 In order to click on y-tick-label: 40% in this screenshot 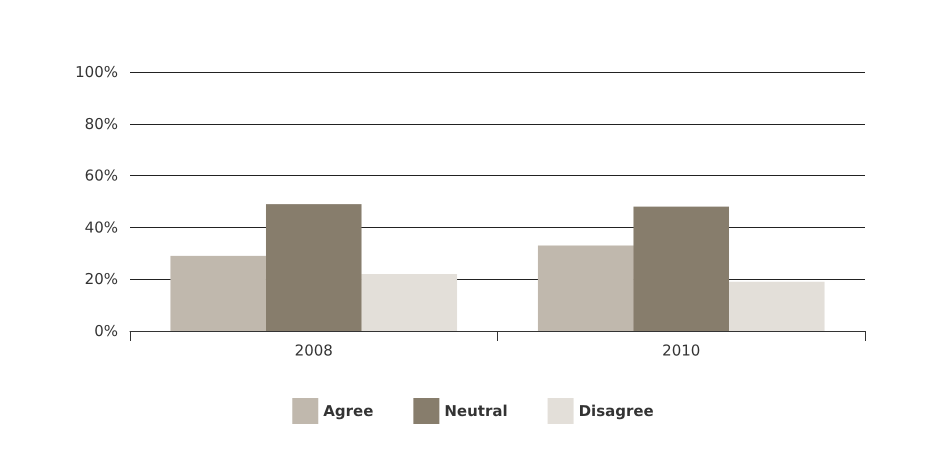, I will do `click(101, 227)`.